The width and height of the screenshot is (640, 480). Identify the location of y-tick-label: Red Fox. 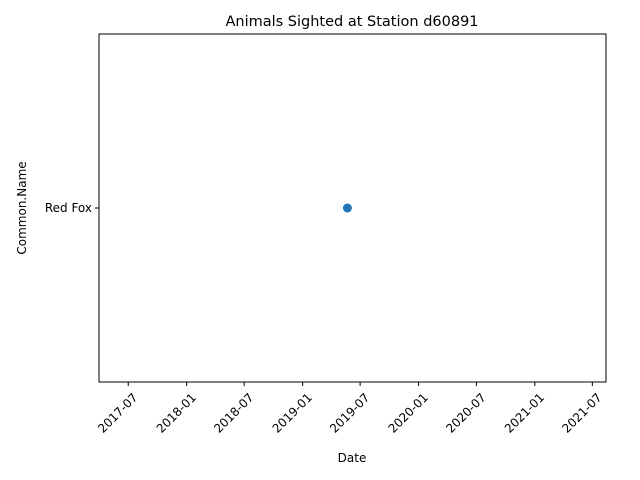
(68, 208).